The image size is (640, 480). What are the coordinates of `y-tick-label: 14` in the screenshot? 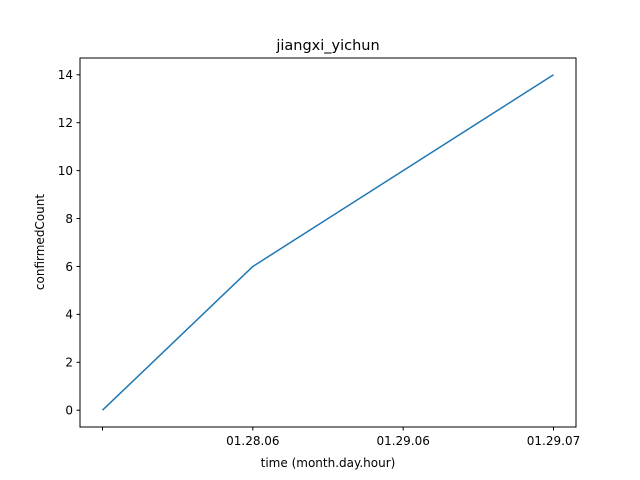 It's located at (65, 75).